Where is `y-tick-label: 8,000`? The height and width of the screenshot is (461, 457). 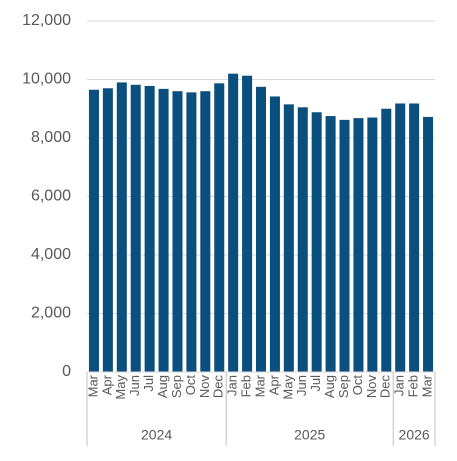 y-tick-label: 8,000 is located at coordinates (51, 137).